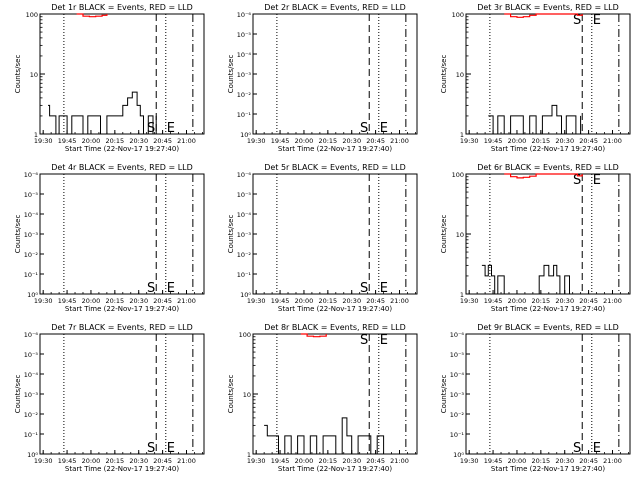  Describe the element at coordinates (335, 327) in the screenshot. I see `chart-title: Det 8r BLACK = Events, RED = LLD` at that location.